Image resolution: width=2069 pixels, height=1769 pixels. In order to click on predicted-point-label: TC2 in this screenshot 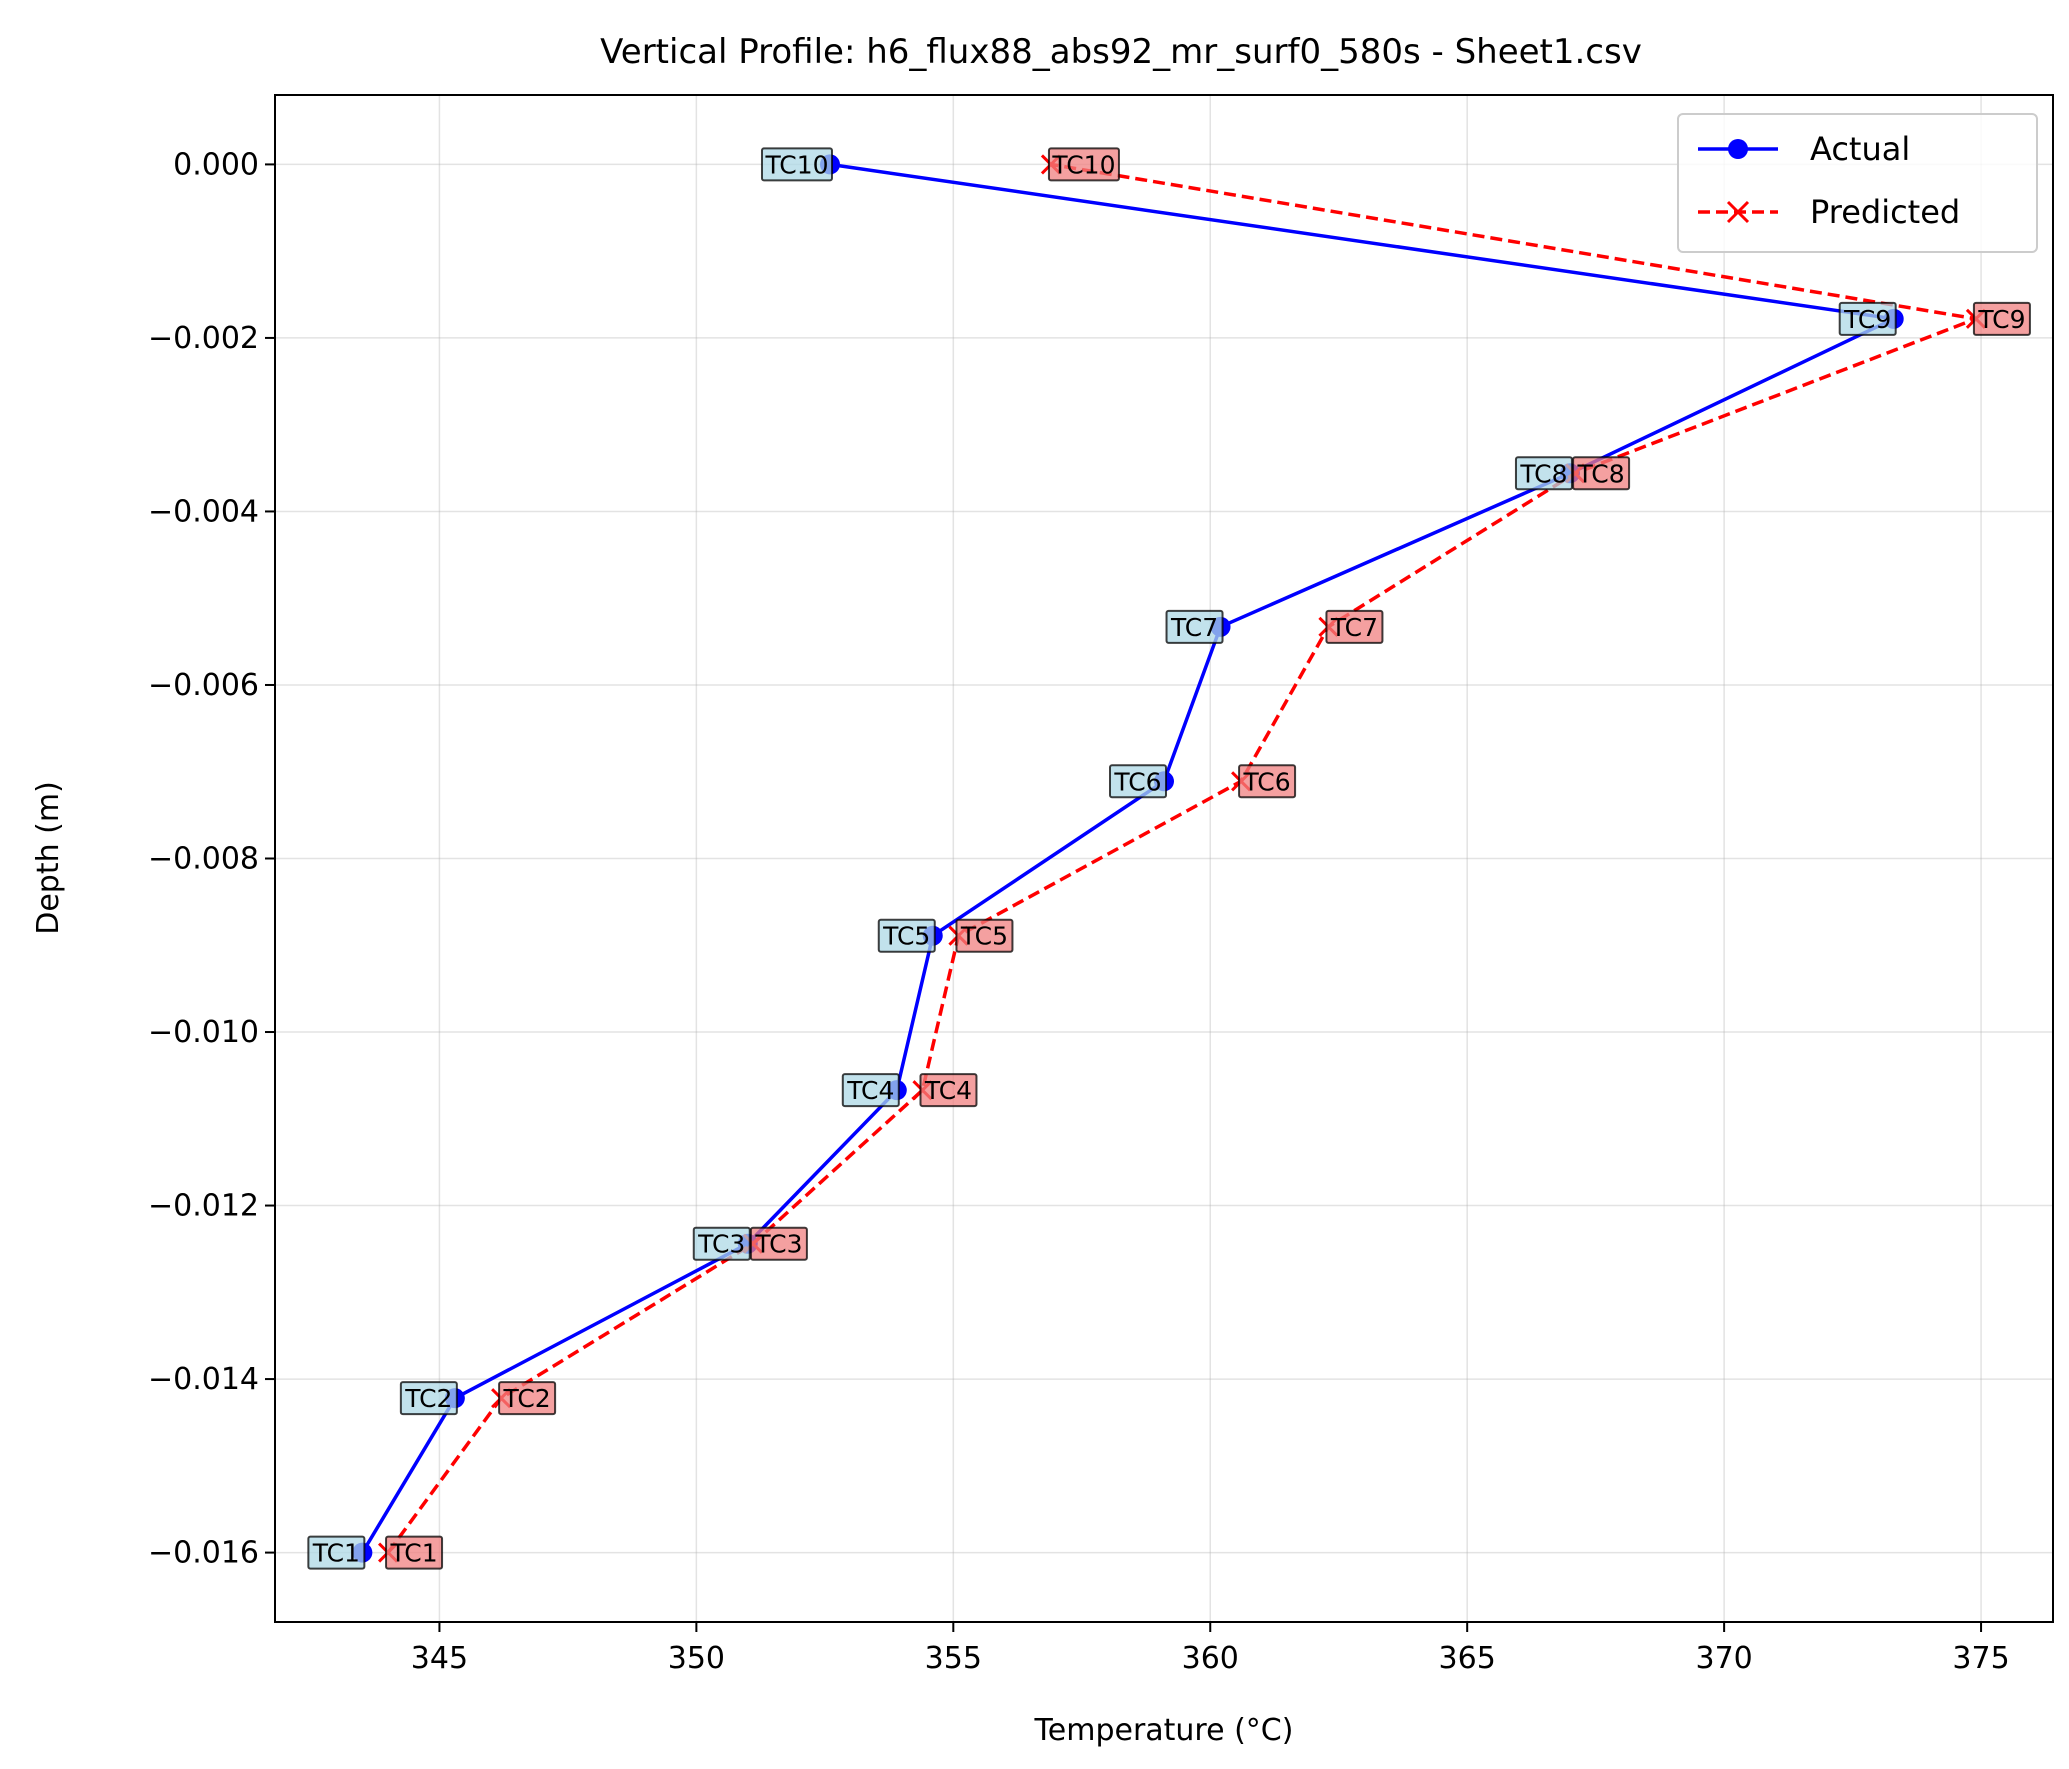, I will do `click(527, 1398)`.